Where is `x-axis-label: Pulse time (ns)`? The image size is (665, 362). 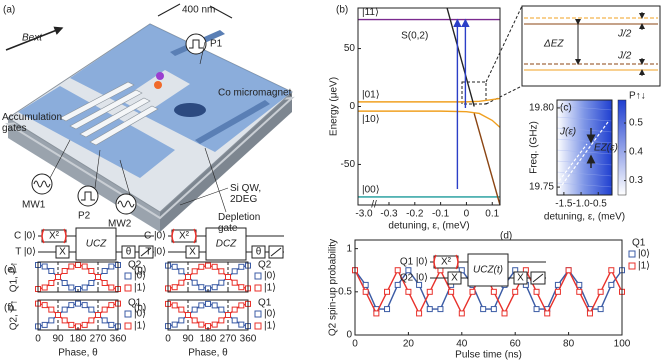
x-axis-label: Pulse time (ns) is located at coordinates (488, 355).